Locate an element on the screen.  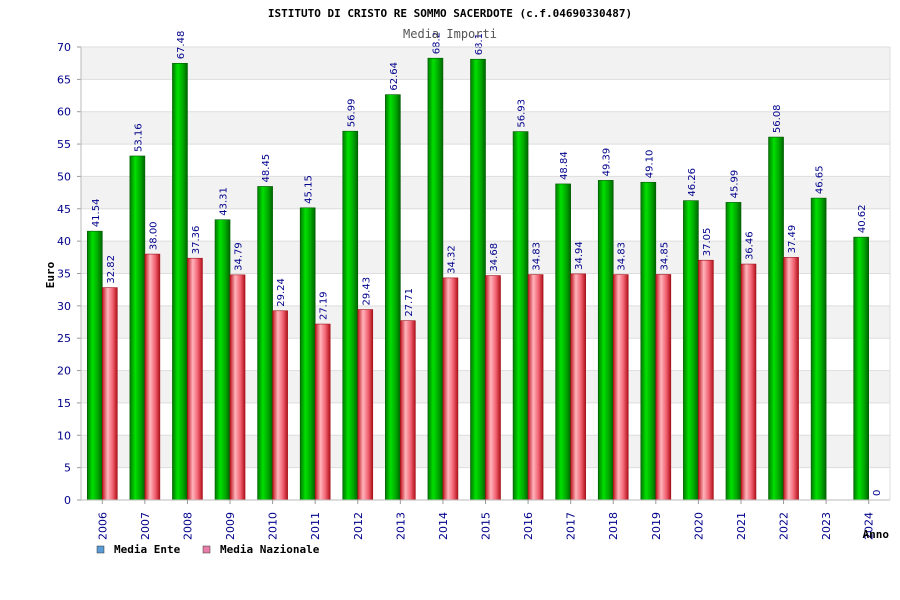
y-tick-label: 45 is located at coordinates (64, 209).